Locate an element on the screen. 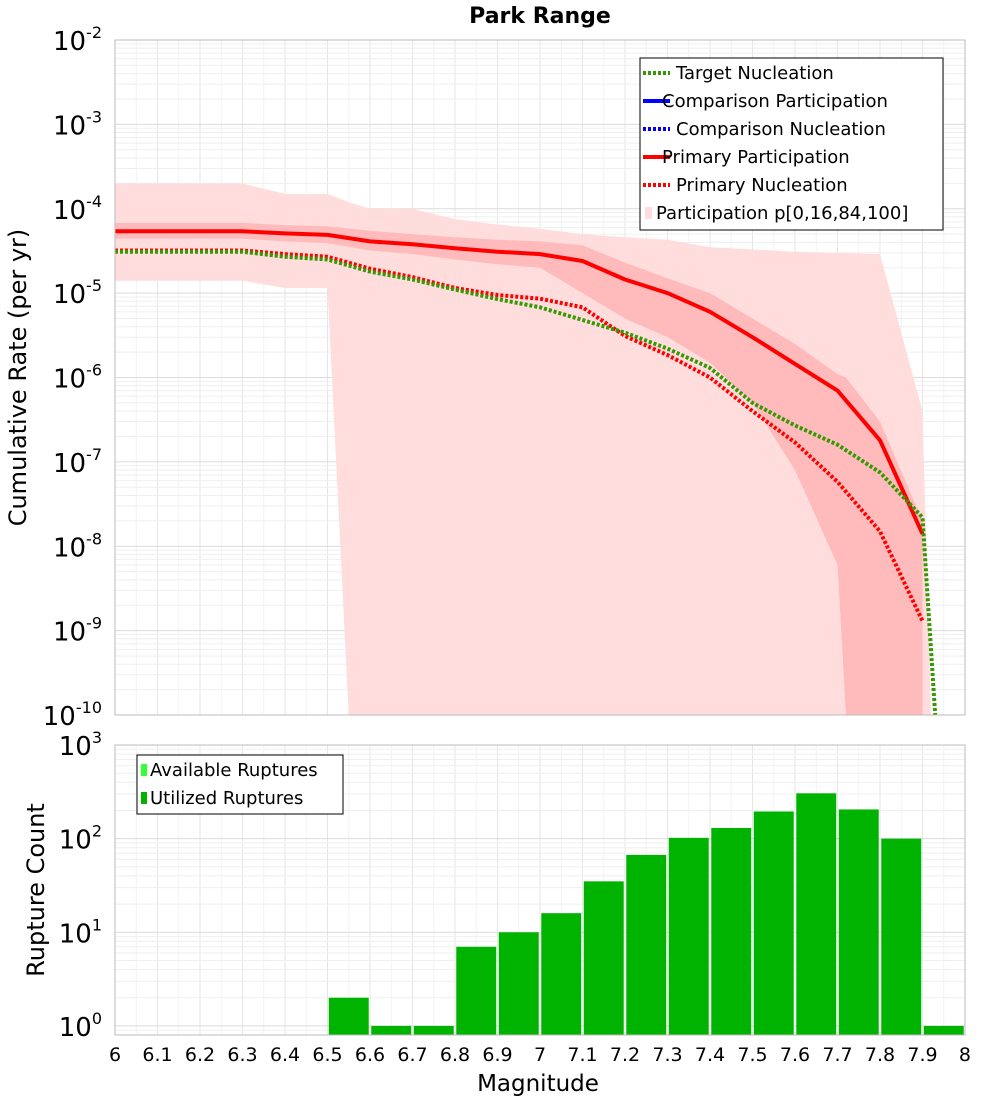 This screenshot has width=1000, height=1100. x-tick-label: 6.8 is located at coordinates (455, 1055).